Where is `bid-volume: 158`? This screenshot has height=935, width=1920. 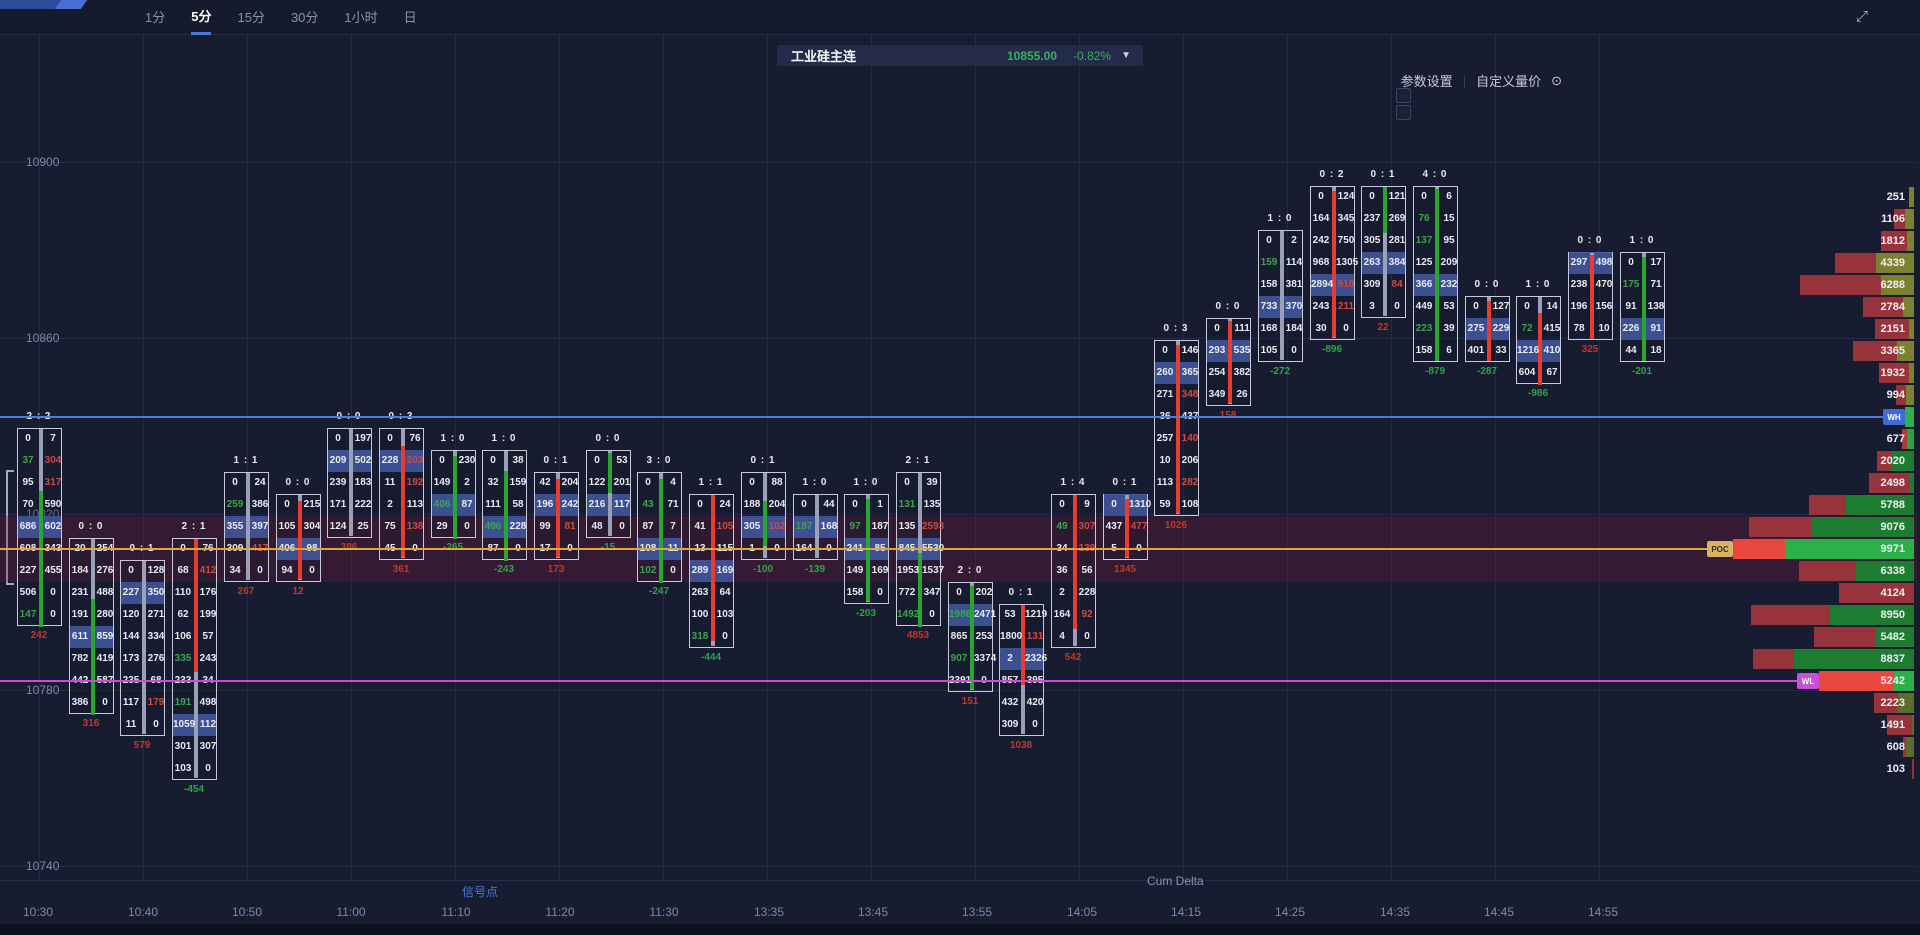 bid-volume: 158 is located at coordinates (855, 592).